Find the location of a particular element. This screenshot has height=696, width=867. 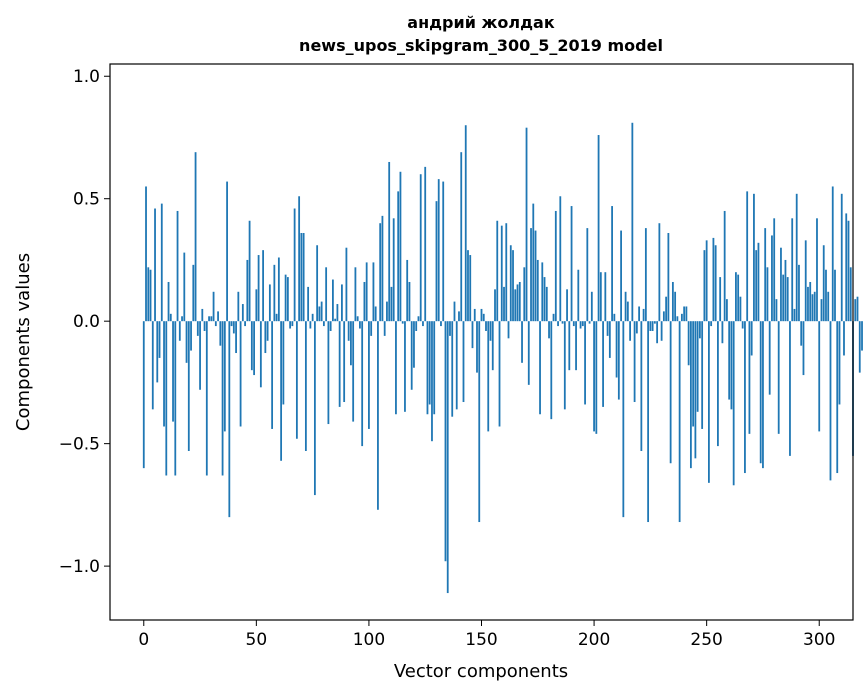

y-tick-label: 0.5 is located at coordinates (86, 200).